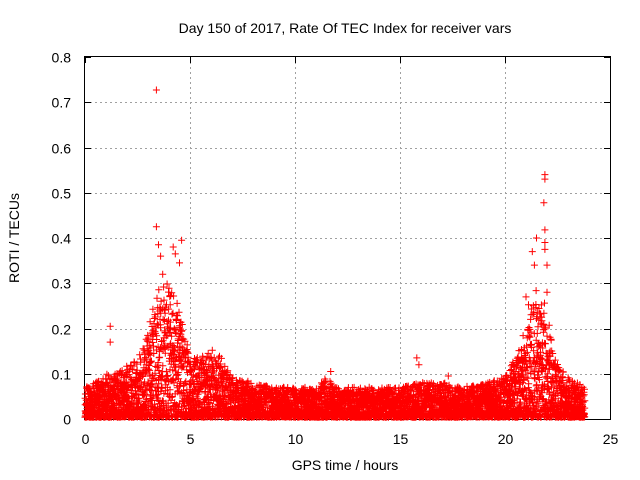  What do you see at coordinates (14, 238) in the screenshot?
I see `y-axis-label: ROTI / TECUs` at bounding box center [14, 238].